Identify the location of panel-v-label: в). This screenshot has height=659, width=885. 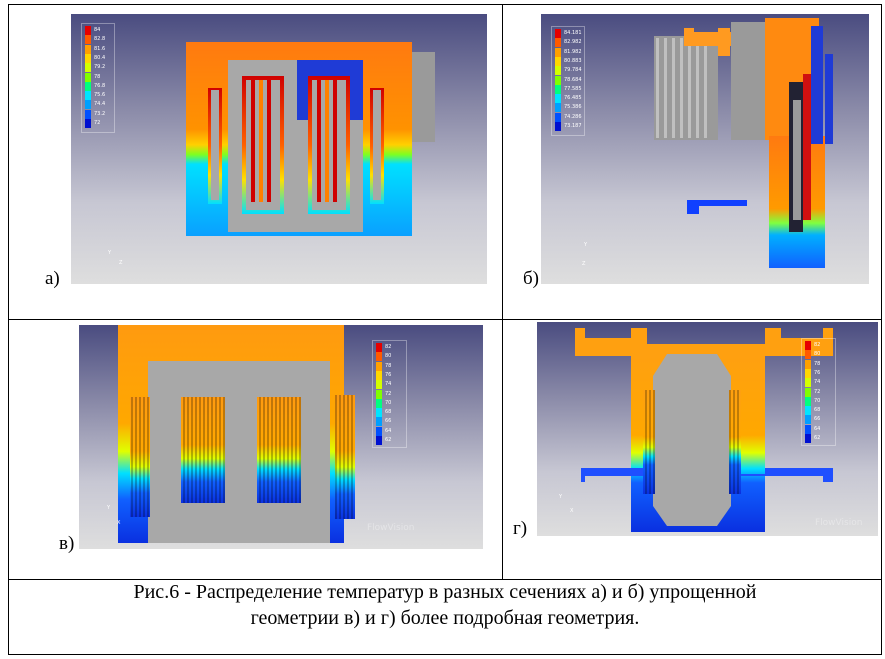
(67, 543).